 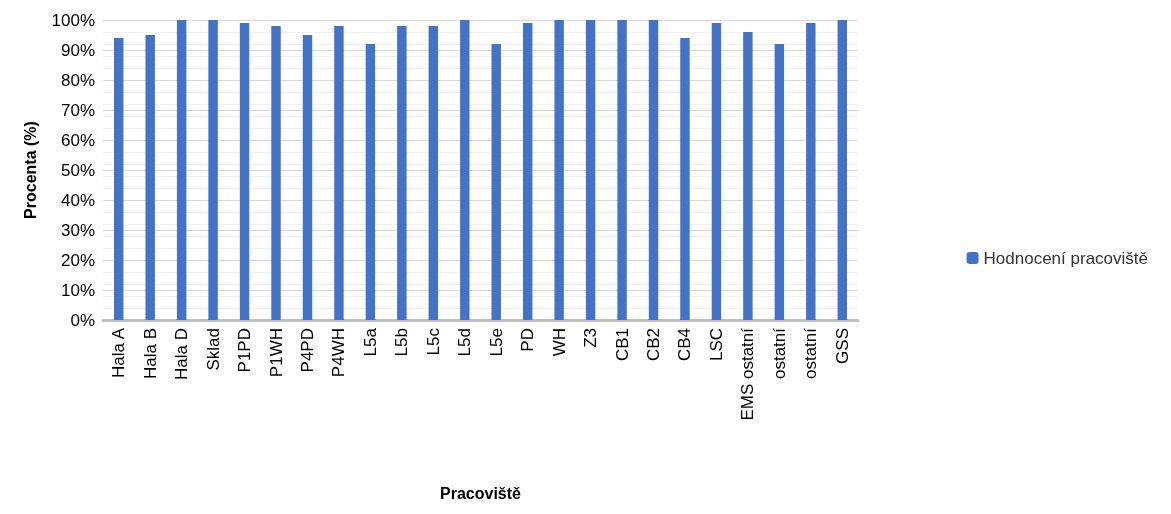 What do you see at coordinates (1066, 258) in the screenshot?
I see `legend-label: Hodnocení pracoviště` at bounding box center [1066, 258].